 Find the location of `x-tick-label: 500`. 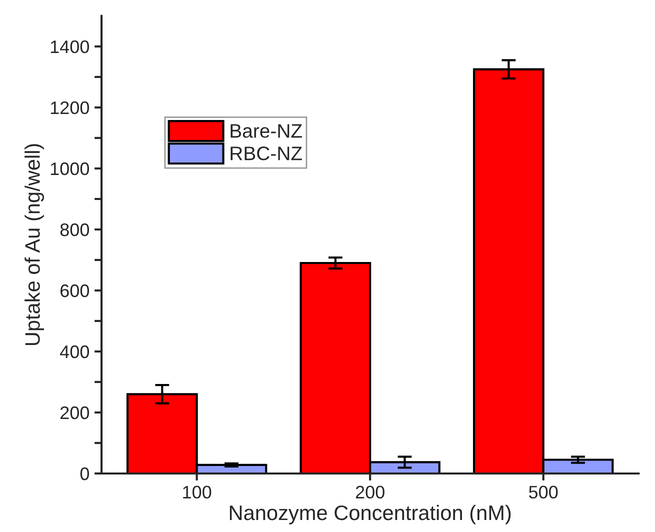

x-tick-label: 500 is located at coordinates (543, 492).